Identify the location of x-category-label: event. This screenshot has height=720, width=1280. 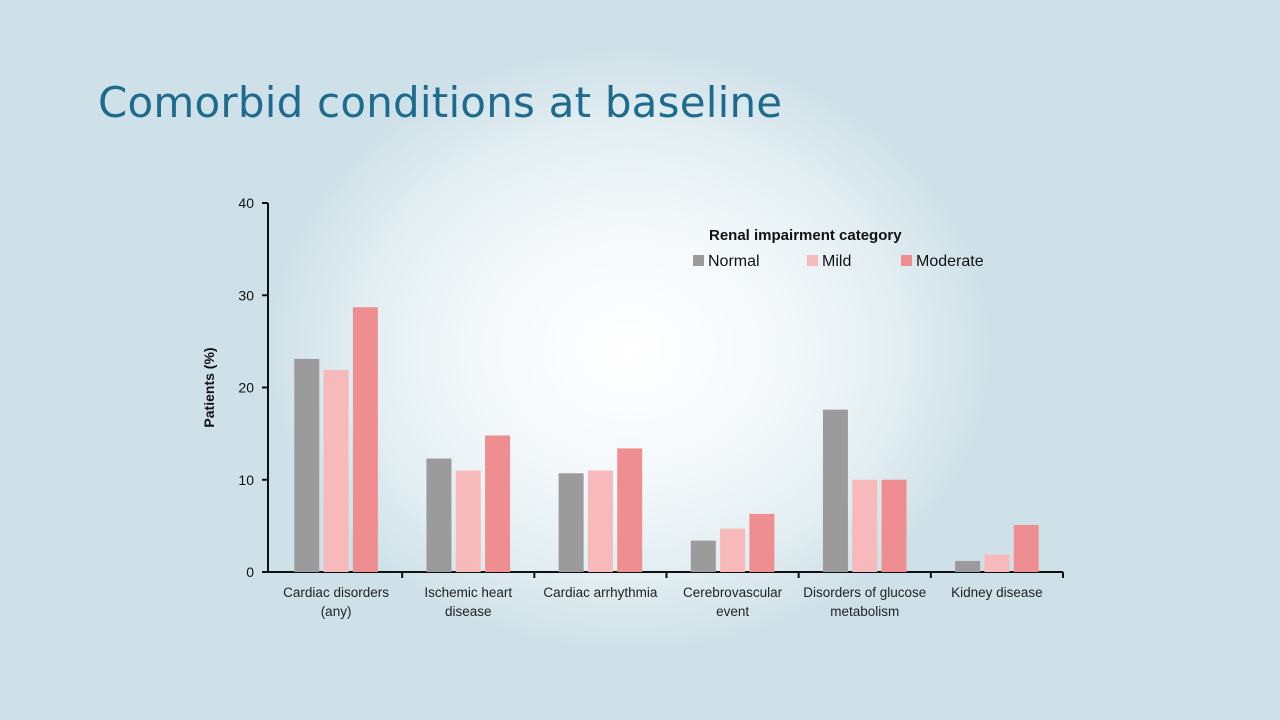
(732, 611).